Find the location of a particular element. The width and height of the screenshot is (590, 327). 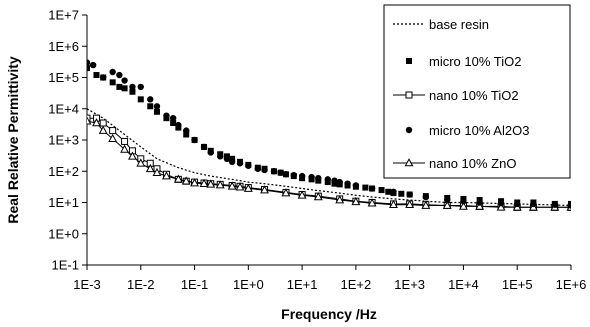

legend-item: micro 10% TiO2 is located at coordinates (463, 61).